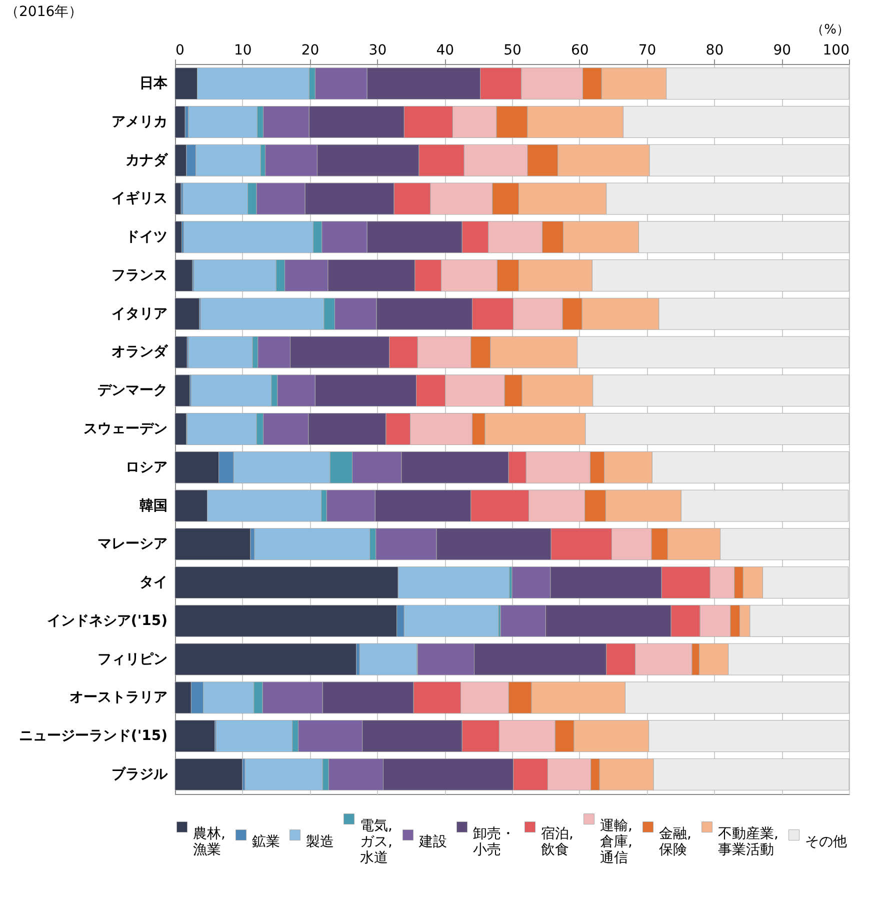 The image size is (882, 903). Describe the element at coordinates (140, 773) in the screenshot. I see `y-tick-label: ブラジル` at that location.